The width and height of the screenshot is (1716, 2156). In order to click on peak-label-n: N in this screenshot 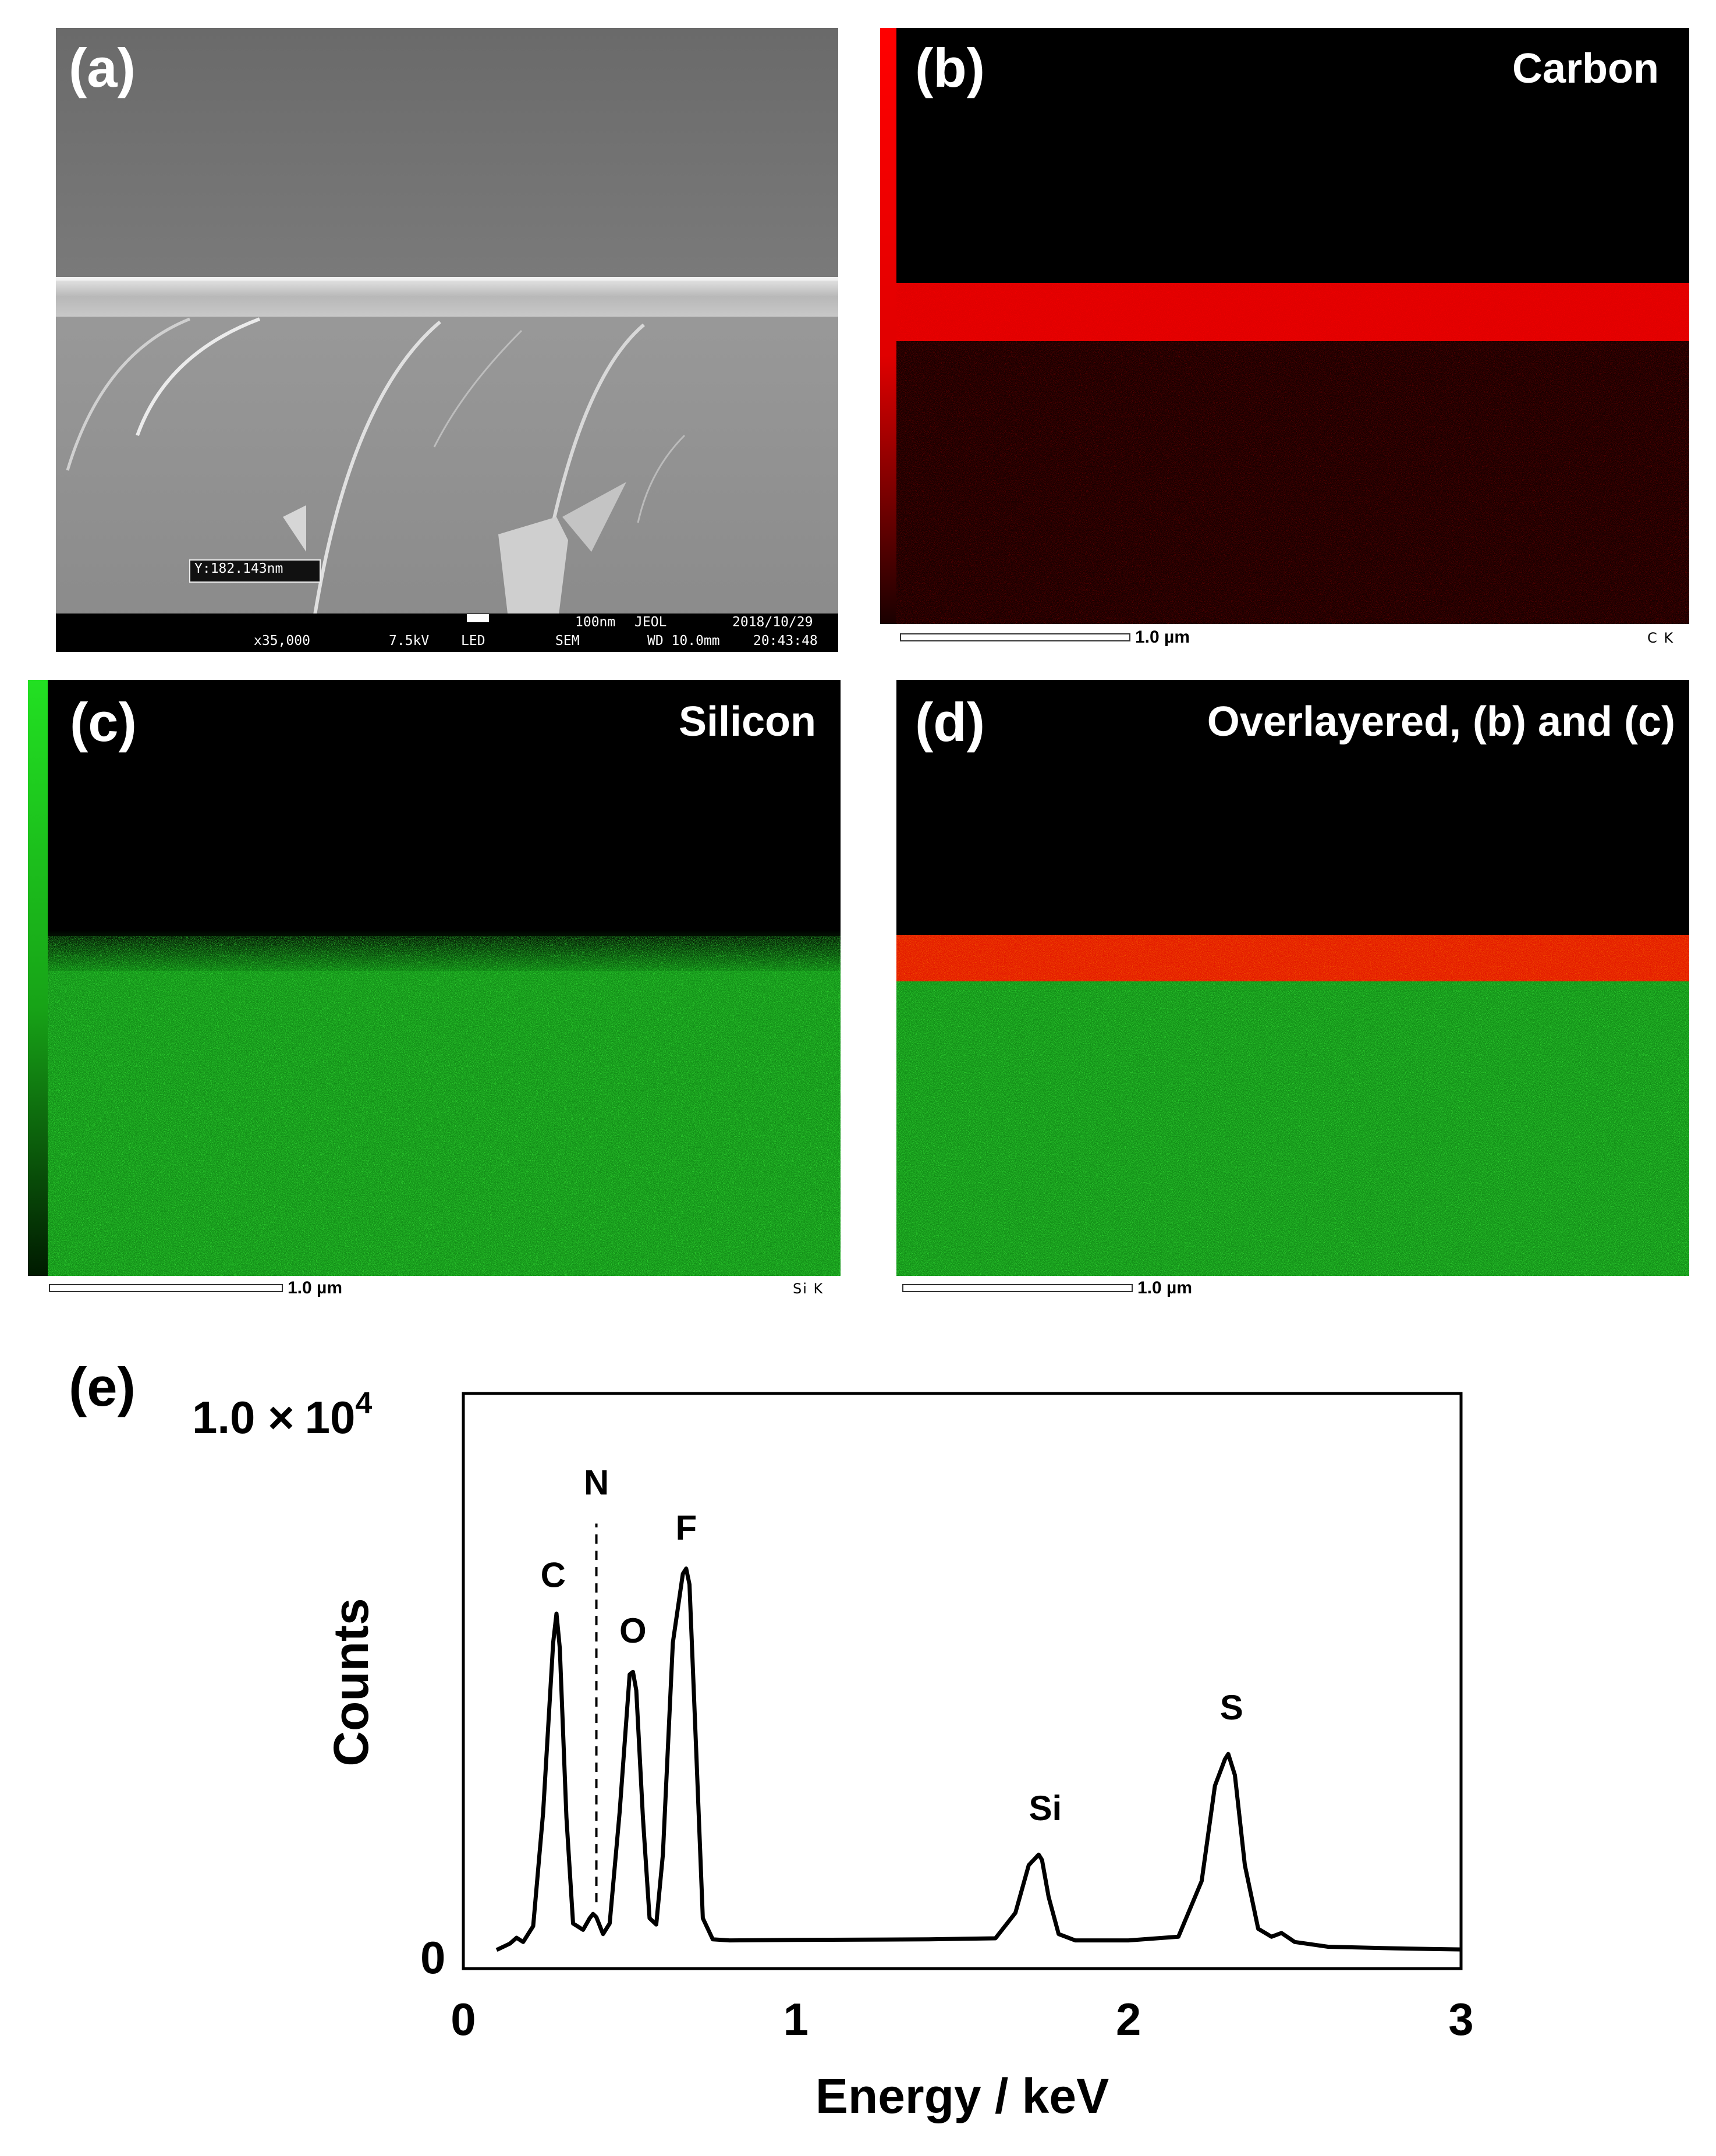, I will do `click(596, 1482)`.